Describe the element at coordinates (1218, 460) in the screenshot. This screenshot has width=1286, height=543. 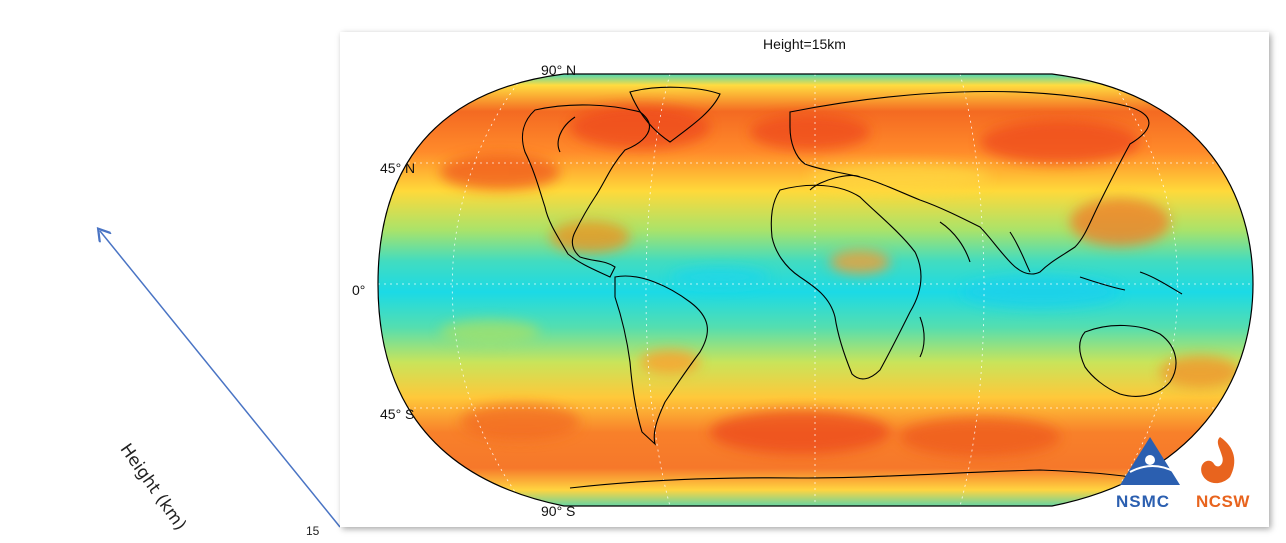
I see `ncsw-logo` at that location.